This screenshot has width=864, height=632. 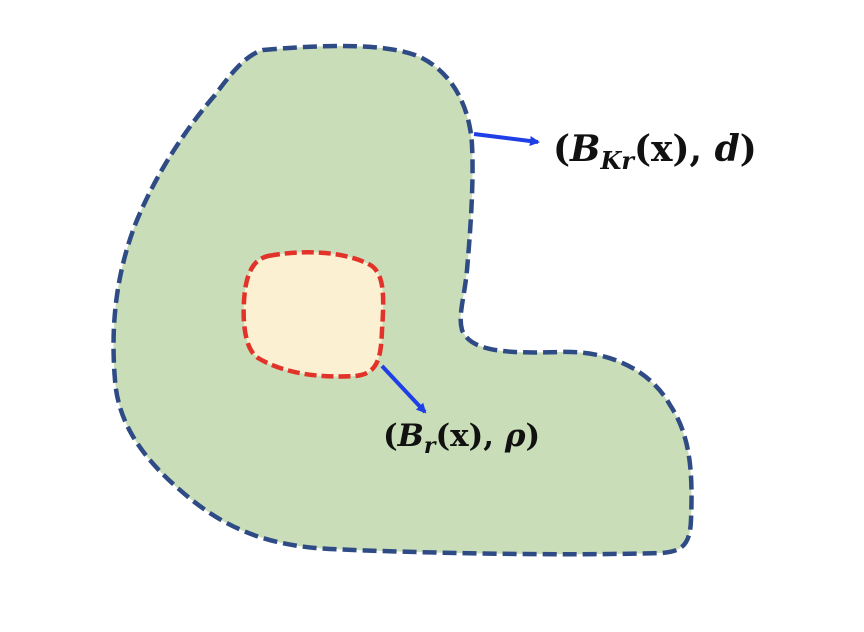 What do you see at coordinates (561, 149) in the screenshot?
I see `outer-label-open-paren: (` at bounding box center [561, 149].